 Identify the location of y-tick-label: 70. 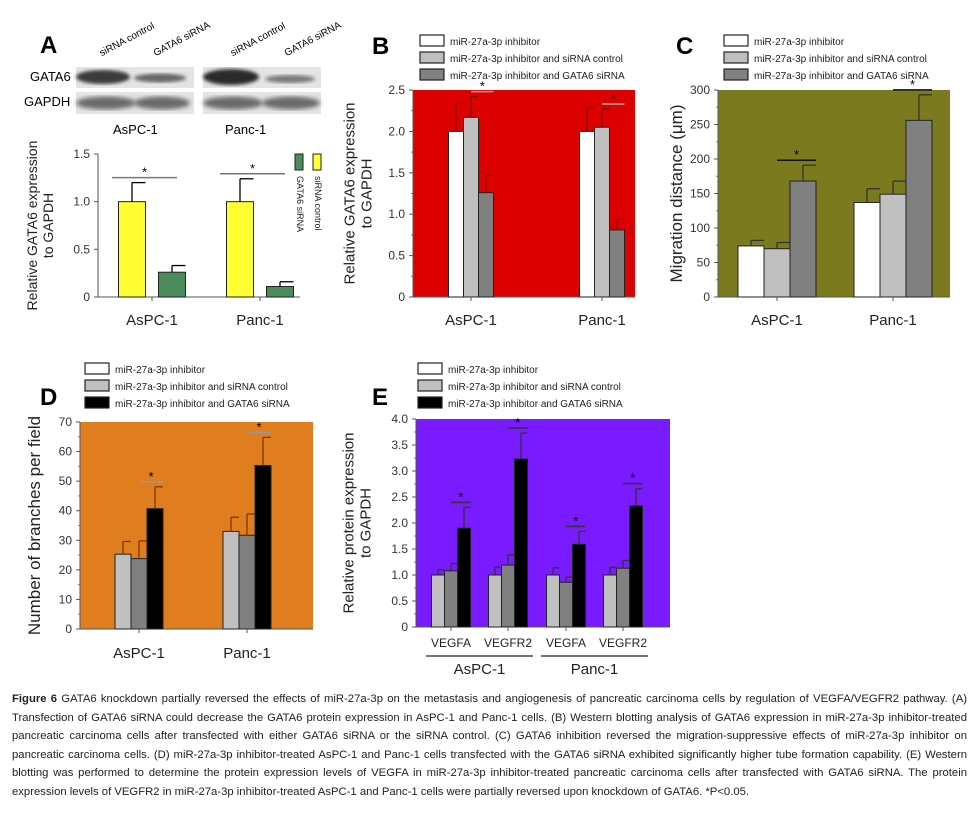
(66, 422).